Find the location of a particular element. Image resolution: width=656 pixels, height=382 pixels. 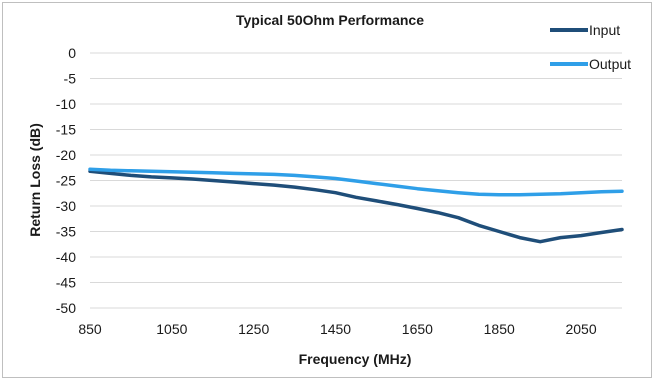

x-tick-label: 2050 is located at coordinates (580, 329).